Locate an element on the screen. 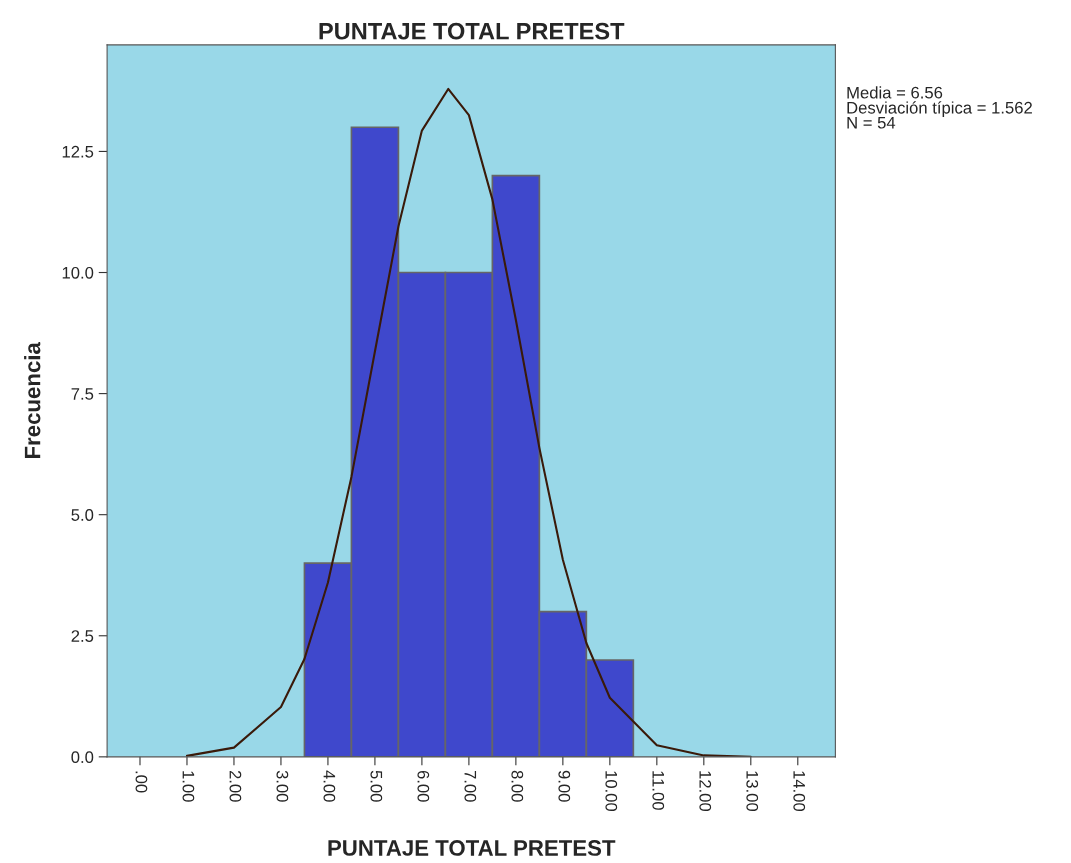 The image size is (1071, 863). x-axis-title: PUNTAJE TOTAL PRETEST is located at coordinates (472, 848).